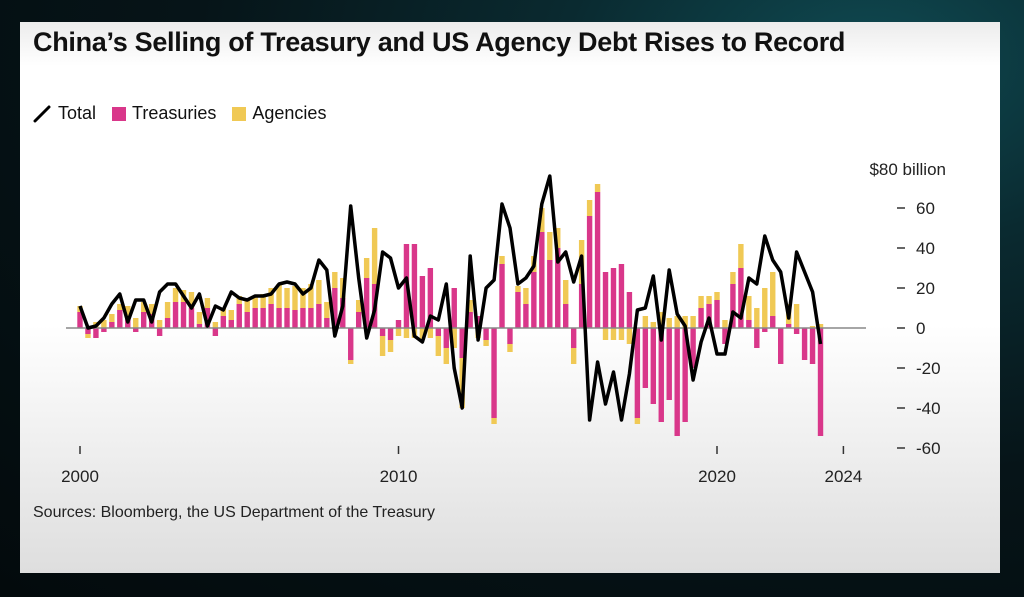  What do you see at coordinates (928, 368) in the screenshot?
I see `y-tick-label: -20` at bounding box center [928, 368].